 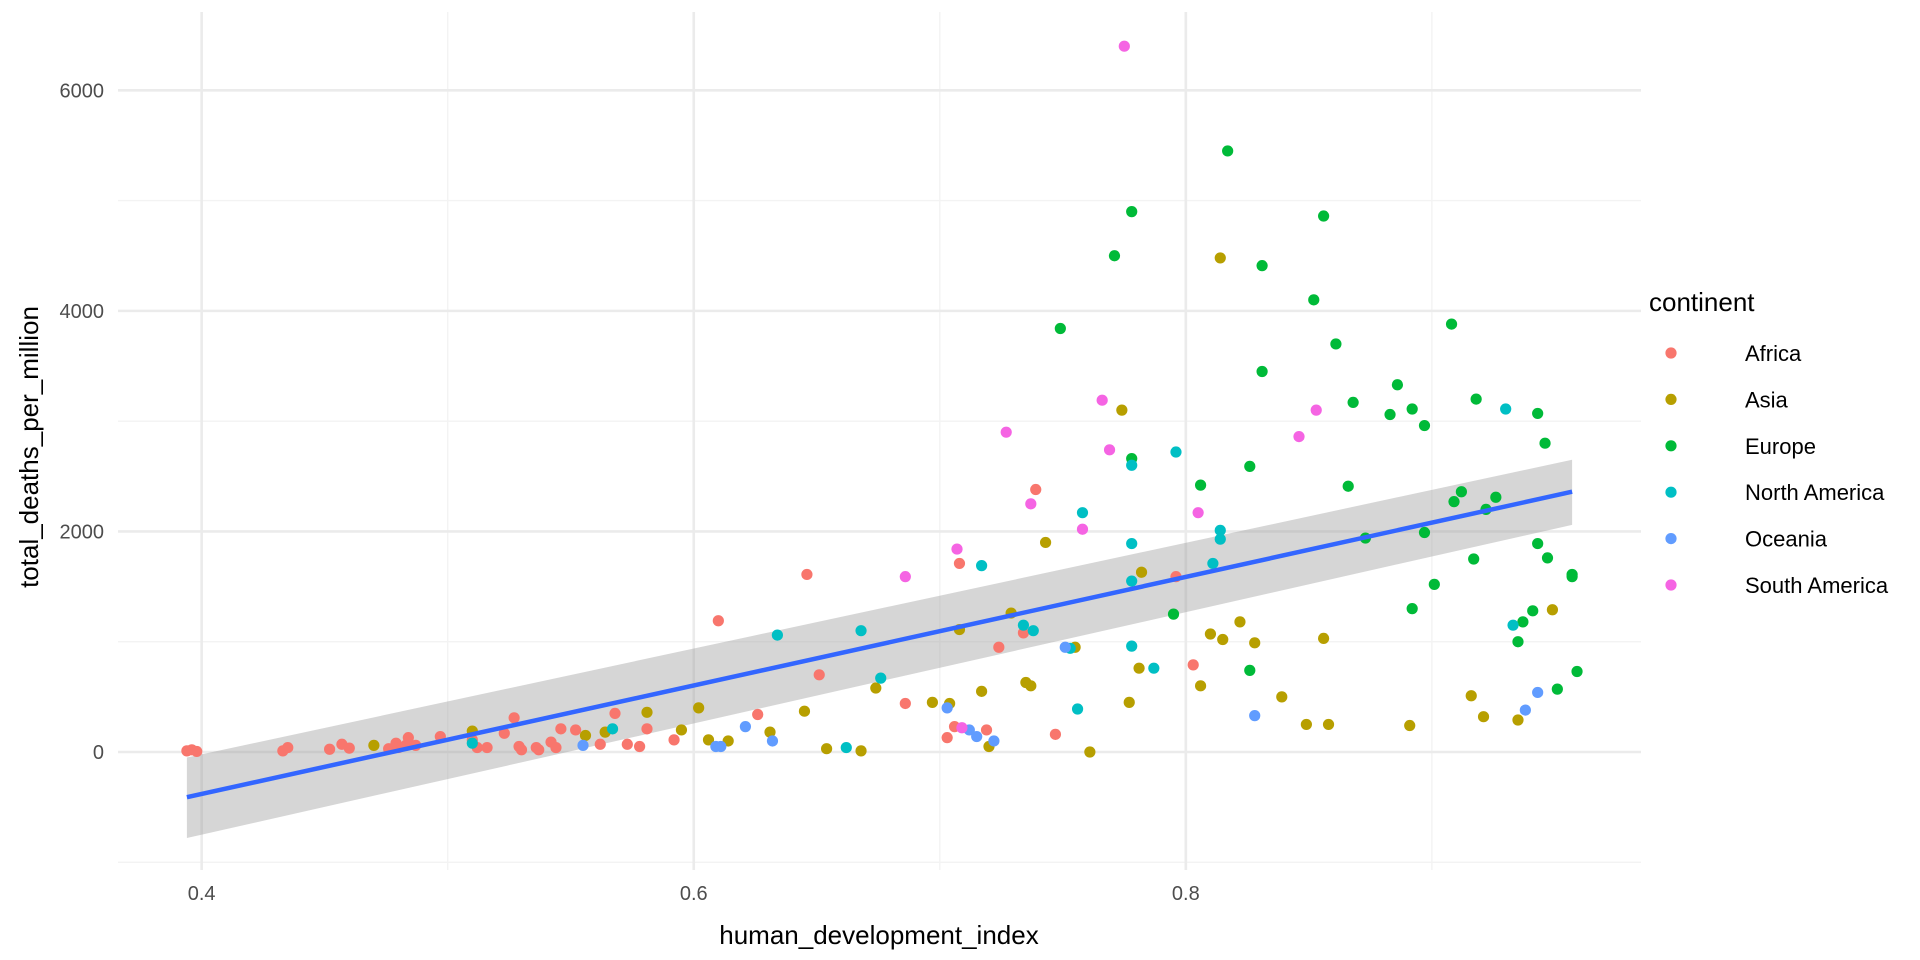 I want to click on y-tick-label: 4000, so click(x=82, y=312).